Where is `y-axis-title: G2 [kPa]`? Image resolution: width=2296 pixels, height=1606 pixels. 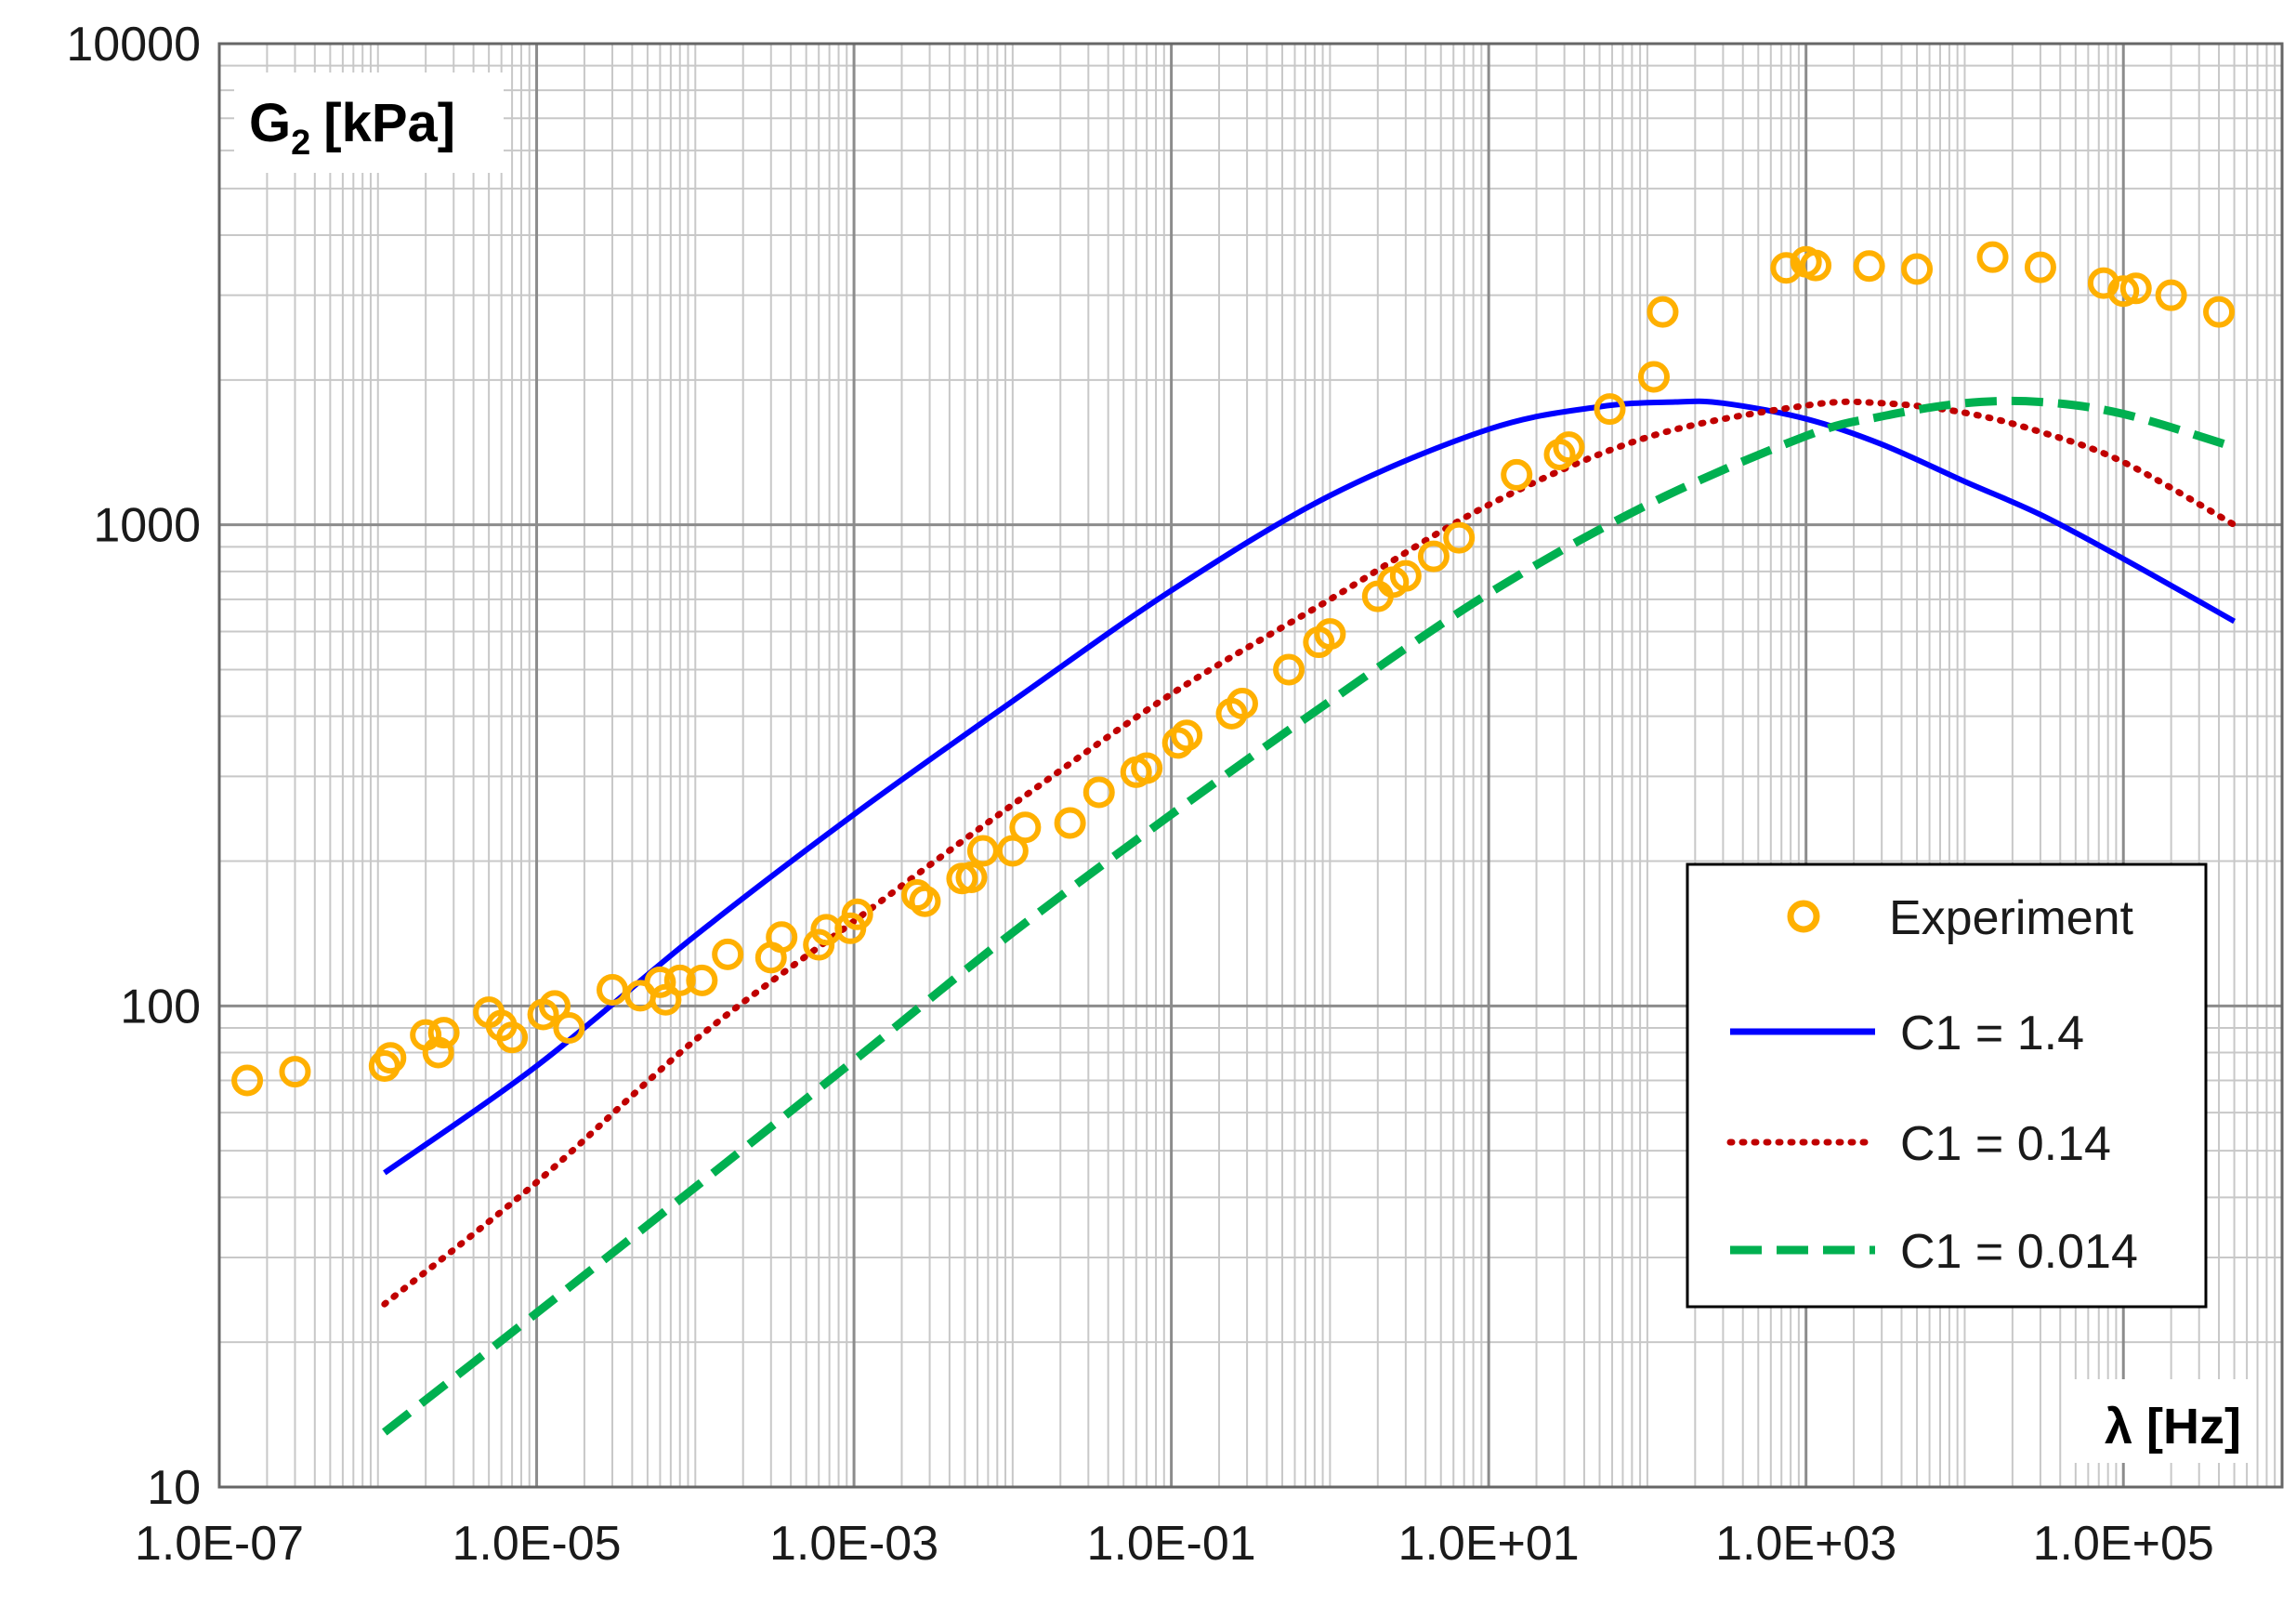
y-axis-title: G2 [kPa] is located at coordinates (369, 122).